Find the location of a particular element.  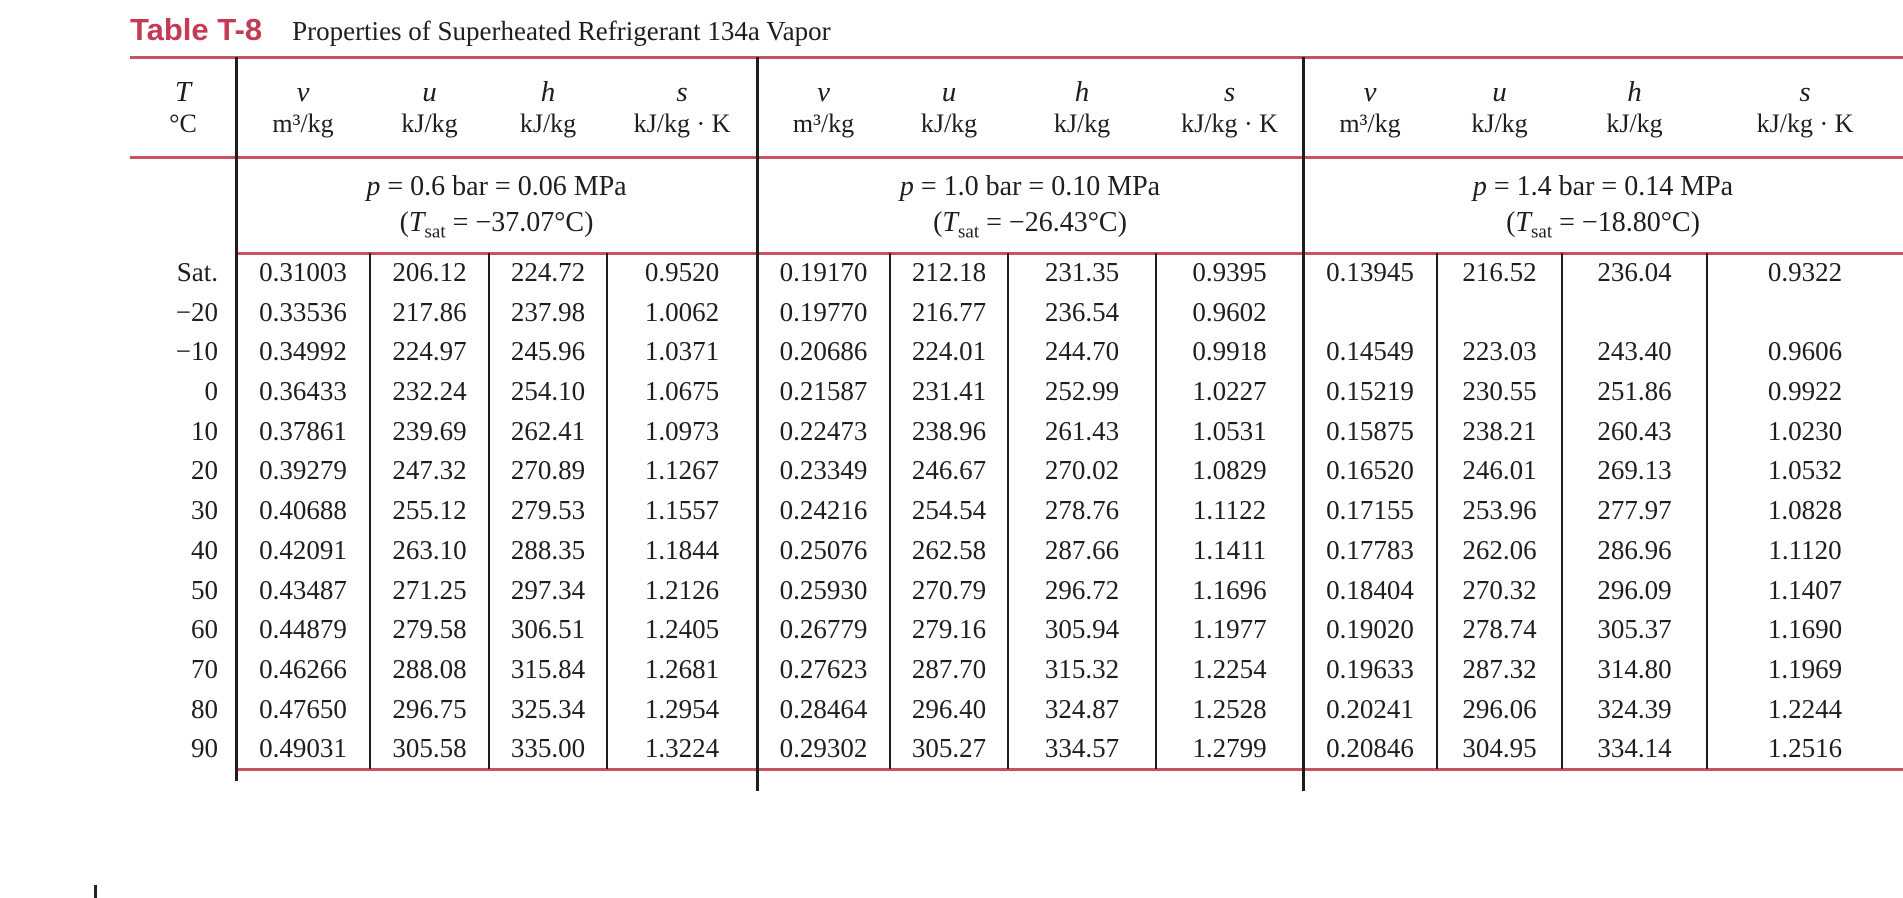

value-cell: 0.15219 is located at coordinates (1370, 391).